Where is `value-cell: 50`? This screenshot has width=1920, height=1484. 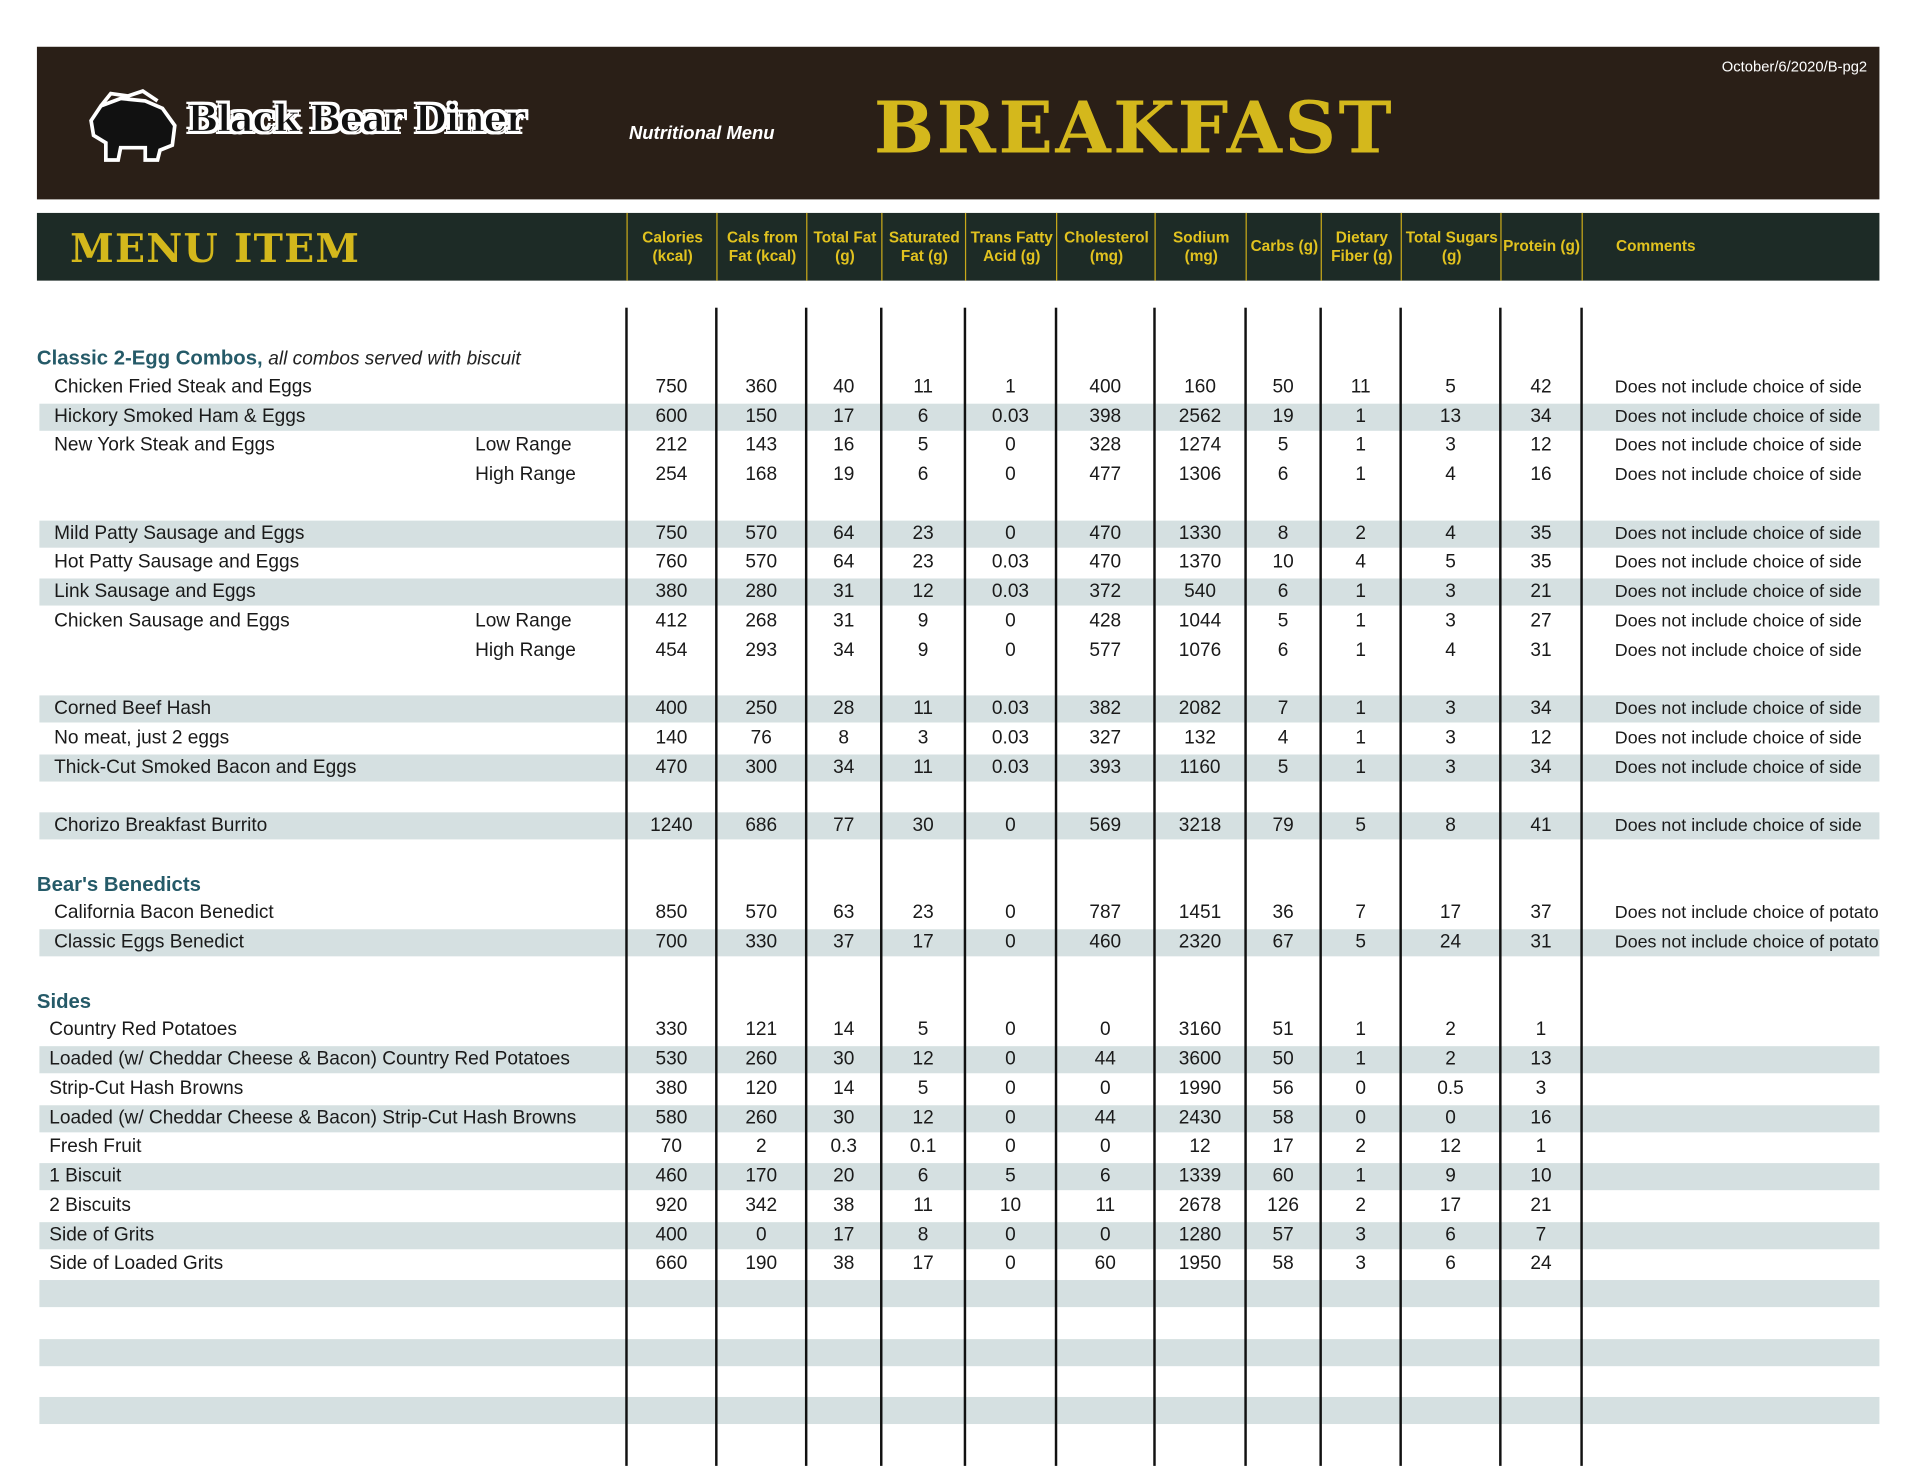
value-cell: 50 is located at coordinates (1283, 1059).